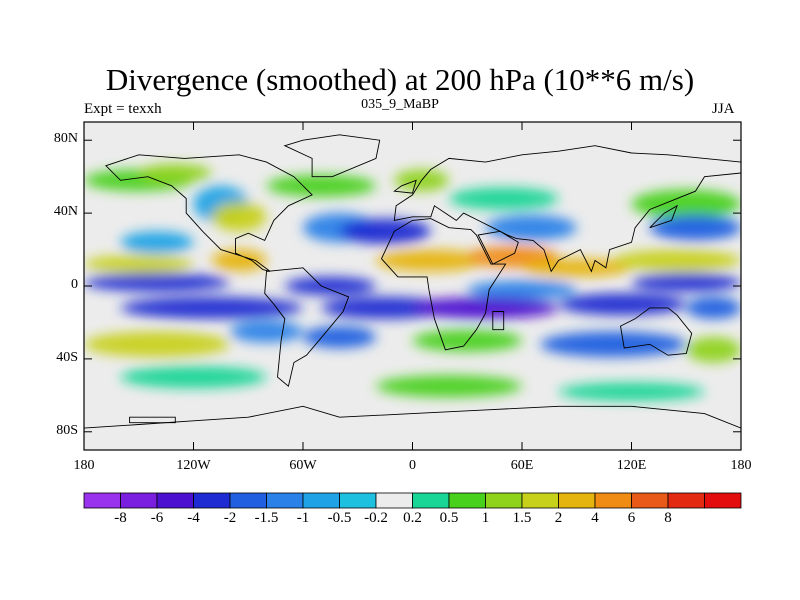 This screenshot has width=800, height=600. Describe the element at coordinates (123, 109) in the screenshot. I see `experiment-label: Expt = texxh` at that location.